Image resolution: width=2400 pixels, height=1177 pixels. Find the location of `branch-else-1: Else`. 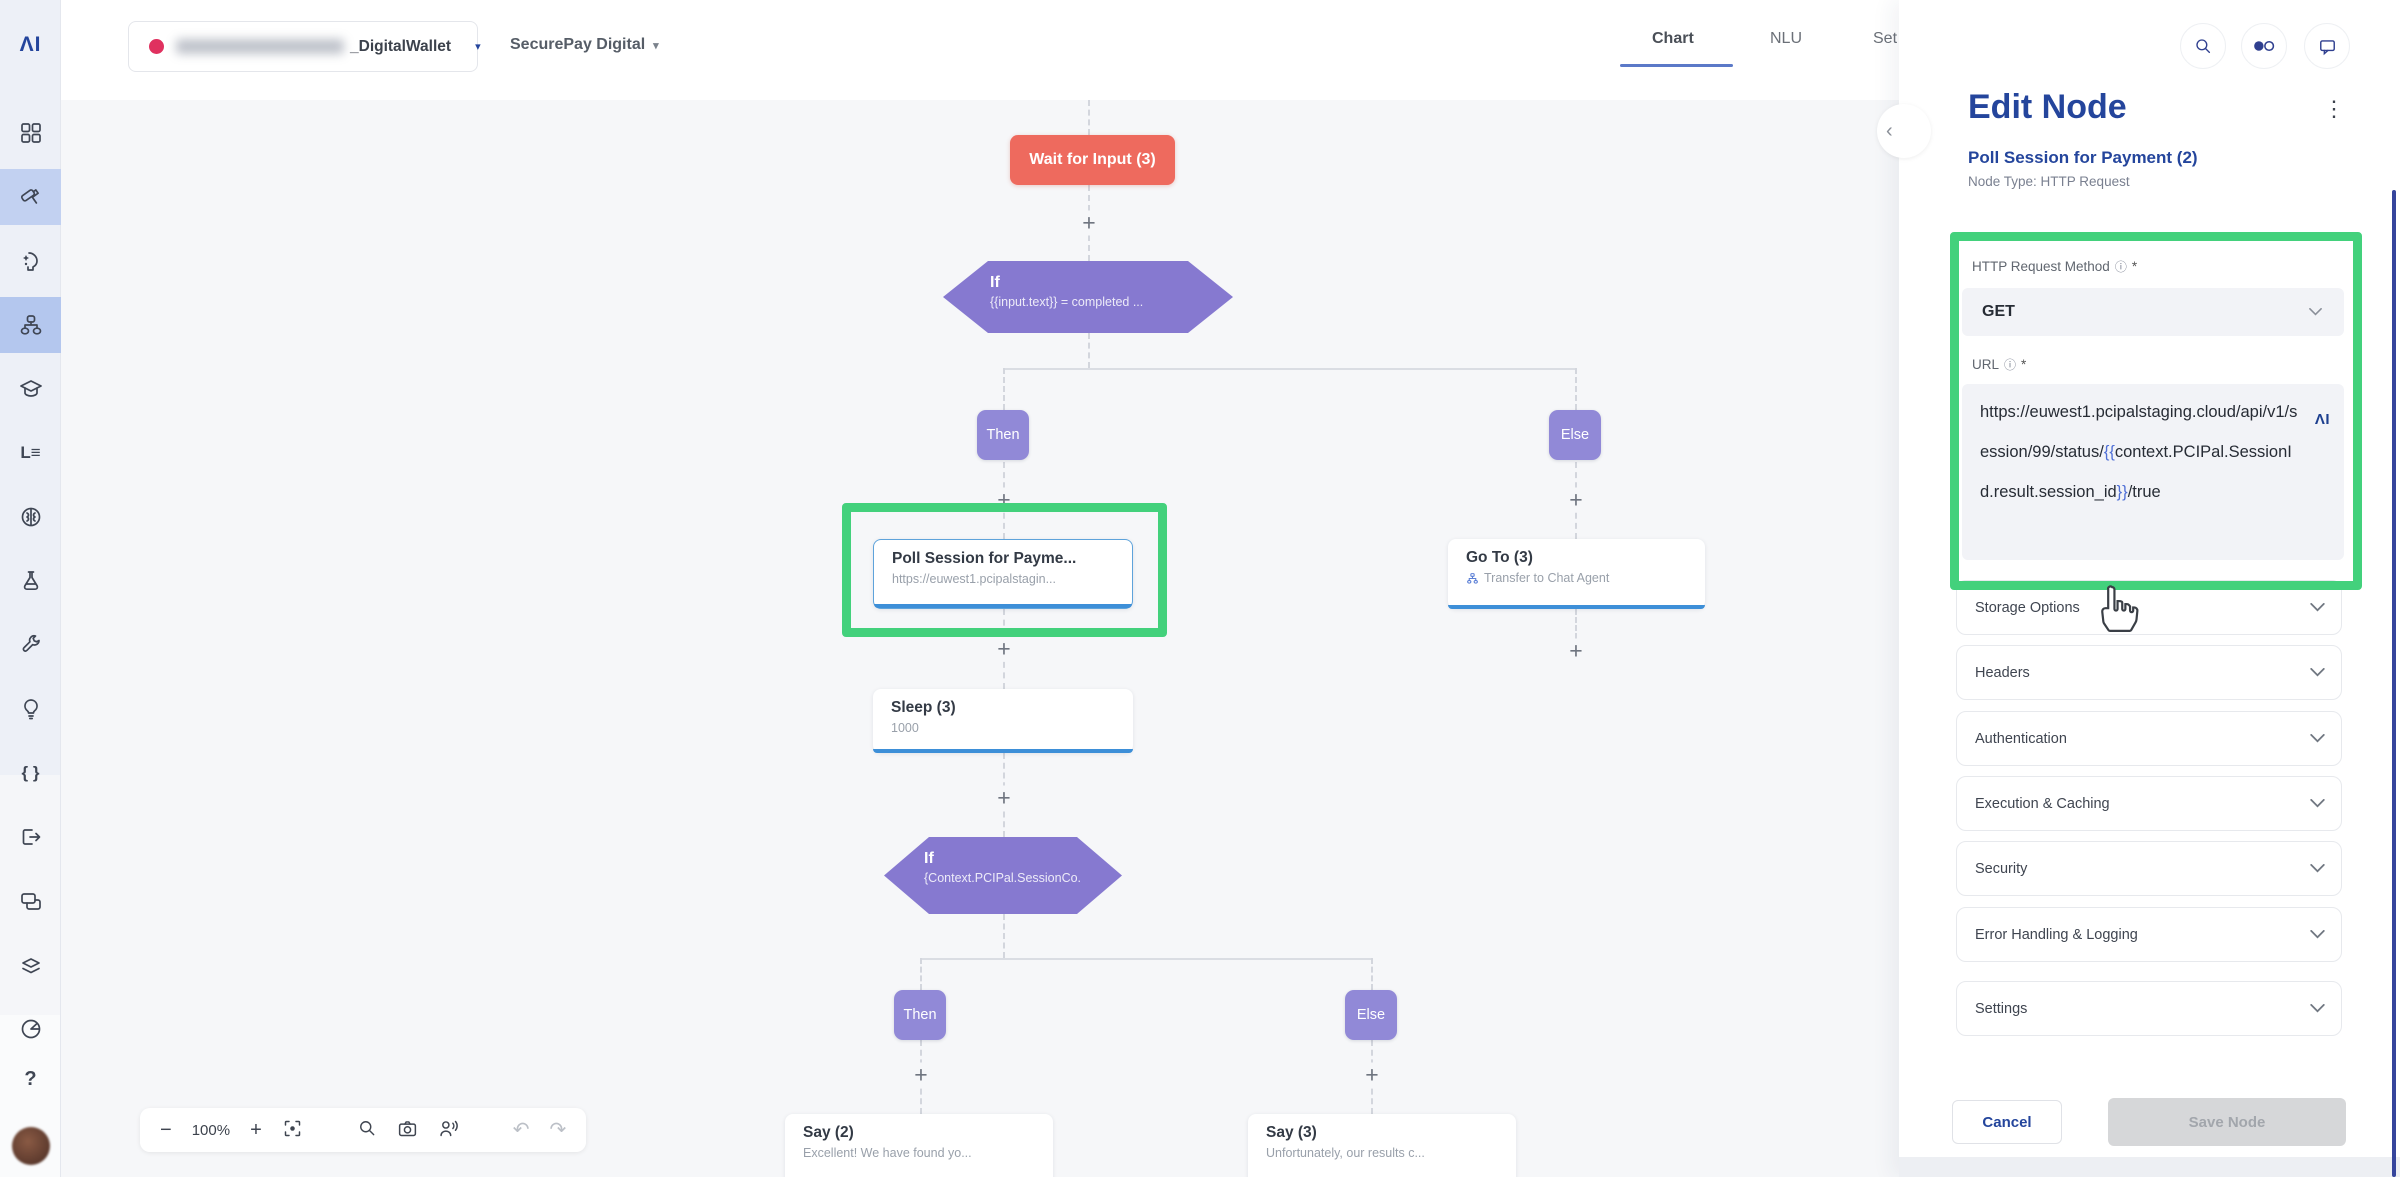

branch-else-1: Else is located at coordinates (1575, 435).